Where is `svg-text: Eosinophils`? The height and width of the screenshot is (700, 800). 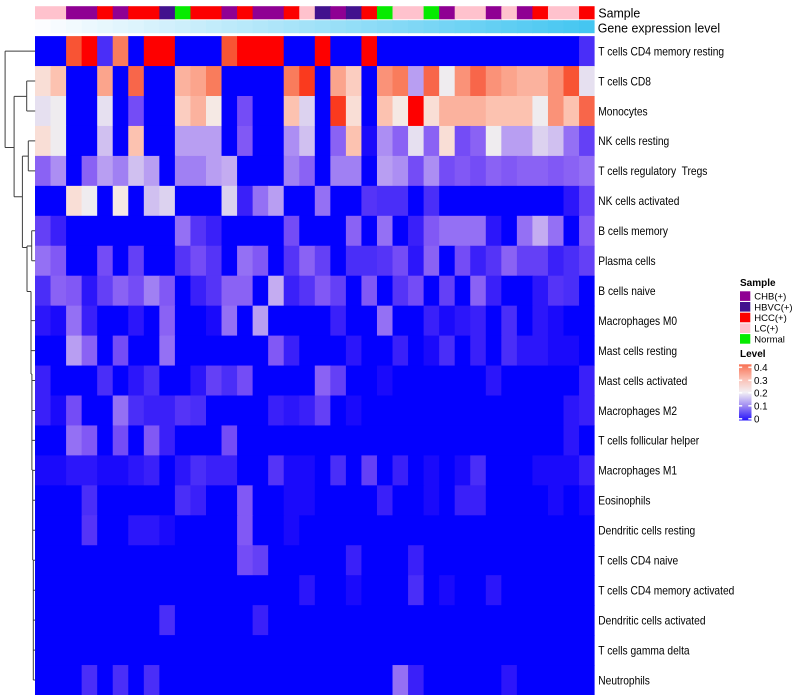 svg-text: Eosinophils is located at coordinates (624, 501).